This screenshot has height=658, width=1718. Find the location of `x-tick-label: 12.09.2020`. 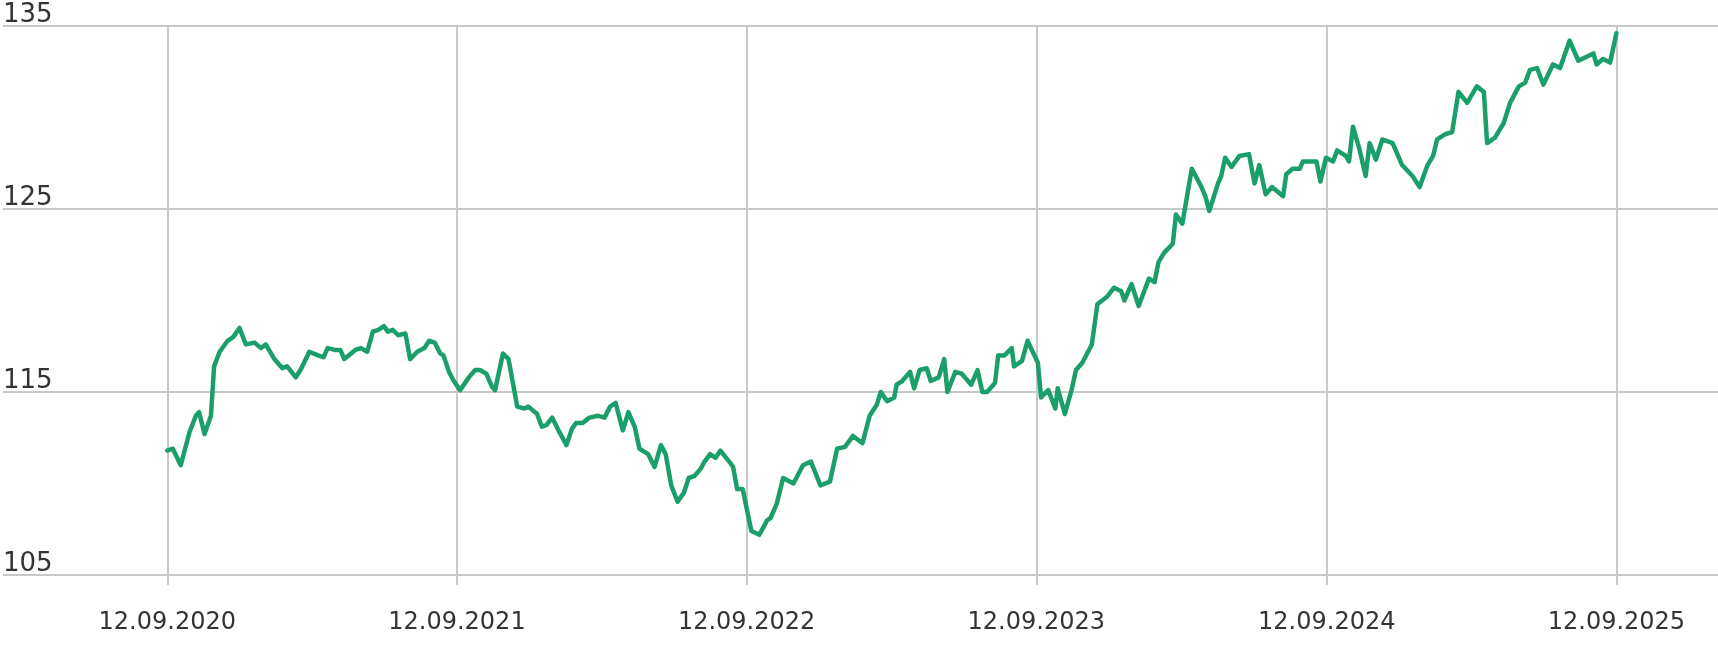

x-tick-label: 12.09.2020 is located at coordinates (167, 621).